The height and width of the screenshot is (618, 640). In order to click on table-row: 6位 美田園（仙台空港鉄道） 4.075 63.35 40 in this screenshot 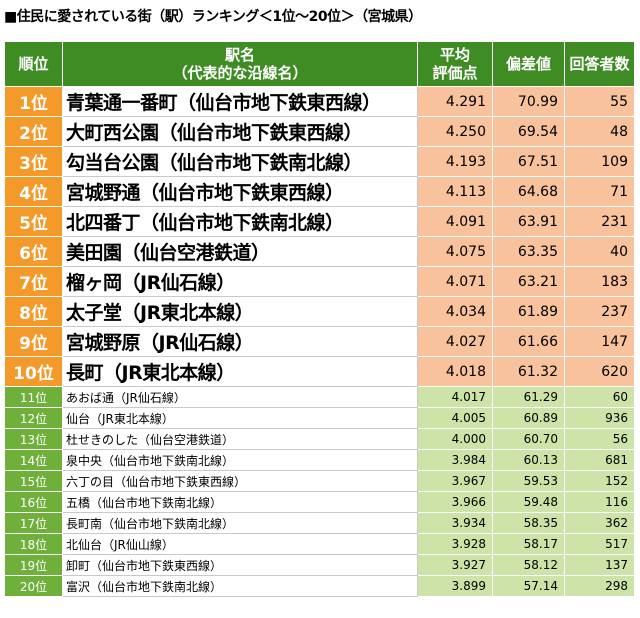, I will do `click(319, 251)`.